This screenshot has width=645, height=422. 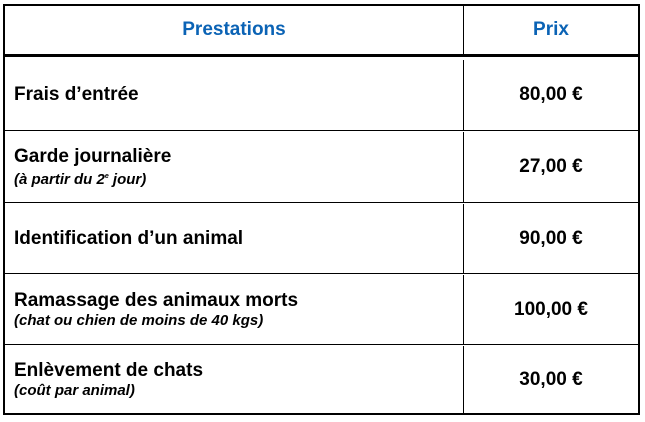 I want to click on header-services-cell: Prestations, so click(x=234, y=30).